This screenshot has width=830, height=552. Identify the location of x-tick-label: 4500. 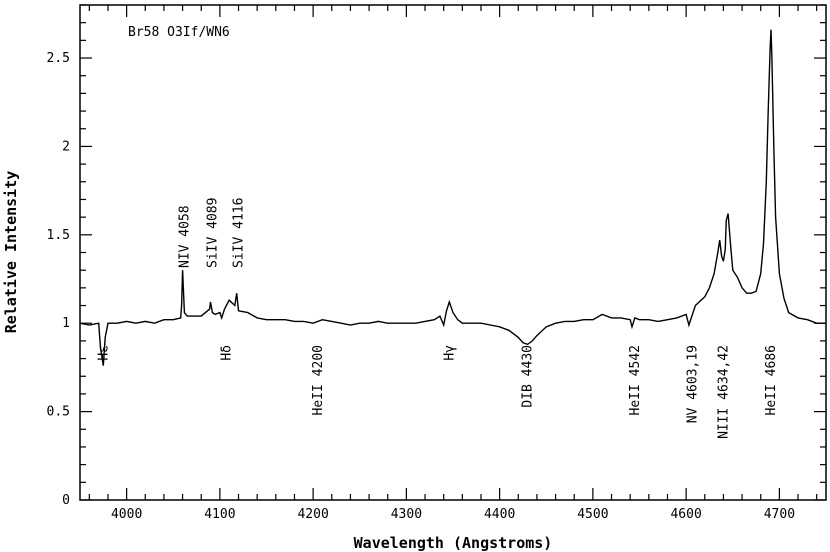
(592, 514).